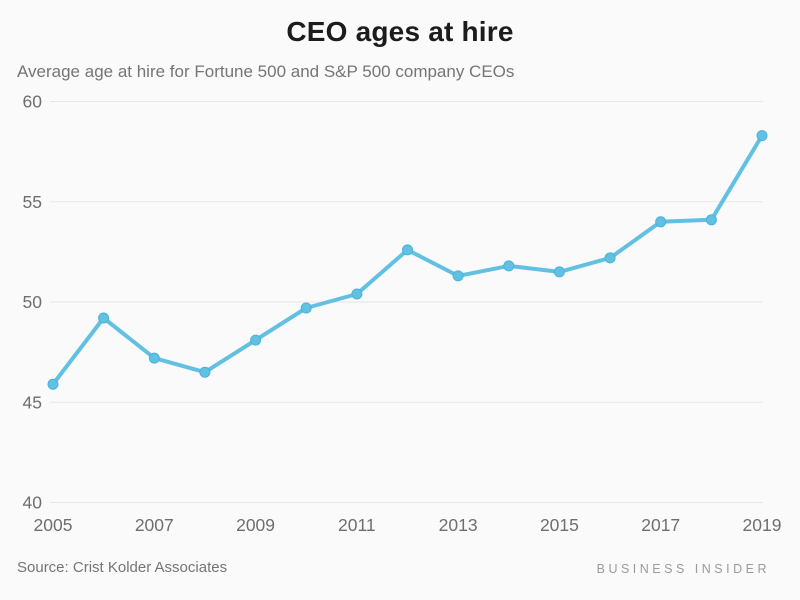 The height and width of the screenshot is (600, 800). I want to click on x-tick-label-2015: 2015, so click(559, 525).